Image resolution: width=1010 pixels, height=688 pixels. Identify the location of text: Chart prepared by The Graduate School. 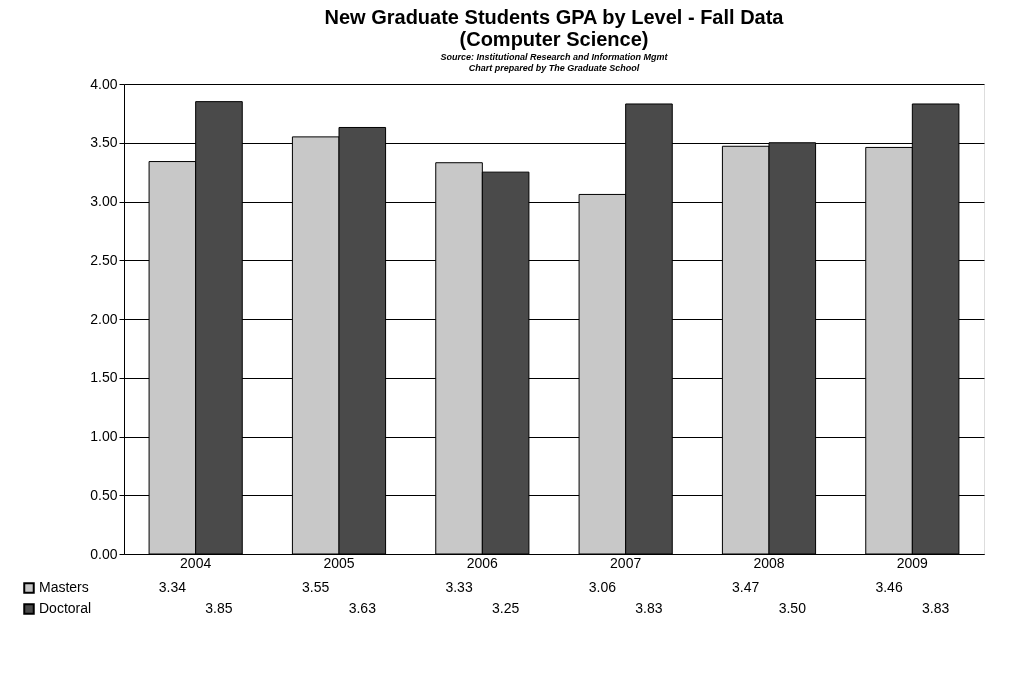
(554, 68).